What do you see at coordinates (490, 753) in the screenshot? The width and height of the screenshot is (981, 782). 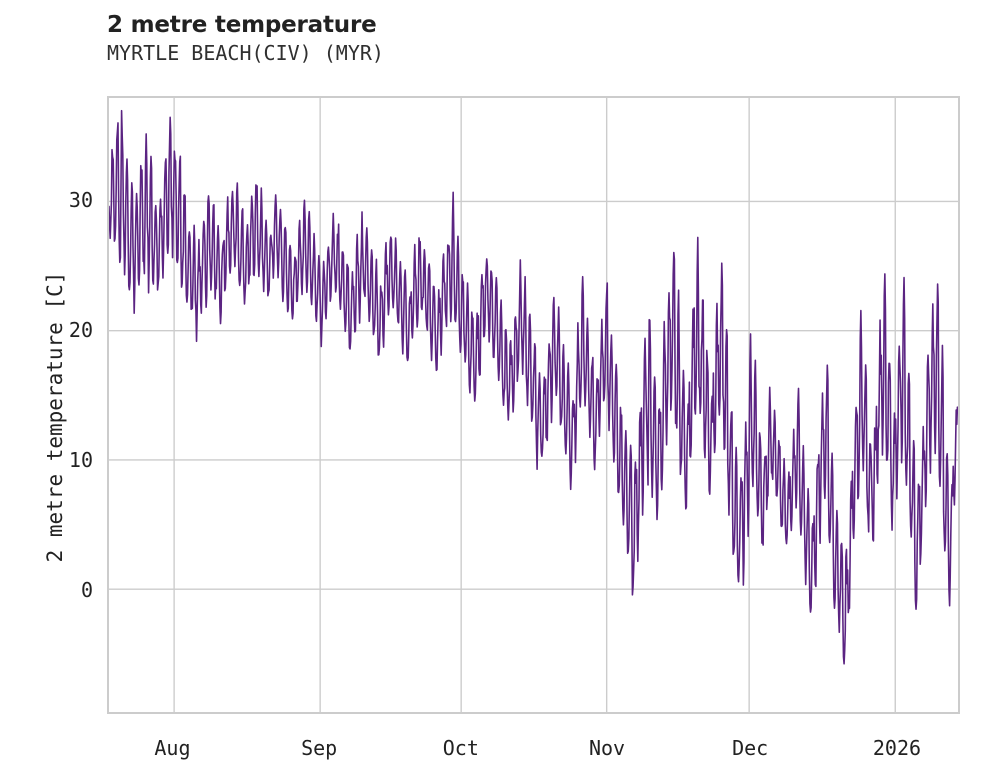 I see `x-tick-label-layer: Aug Sep Oct Nov Dec 2026` at bounding box center [490, 753].